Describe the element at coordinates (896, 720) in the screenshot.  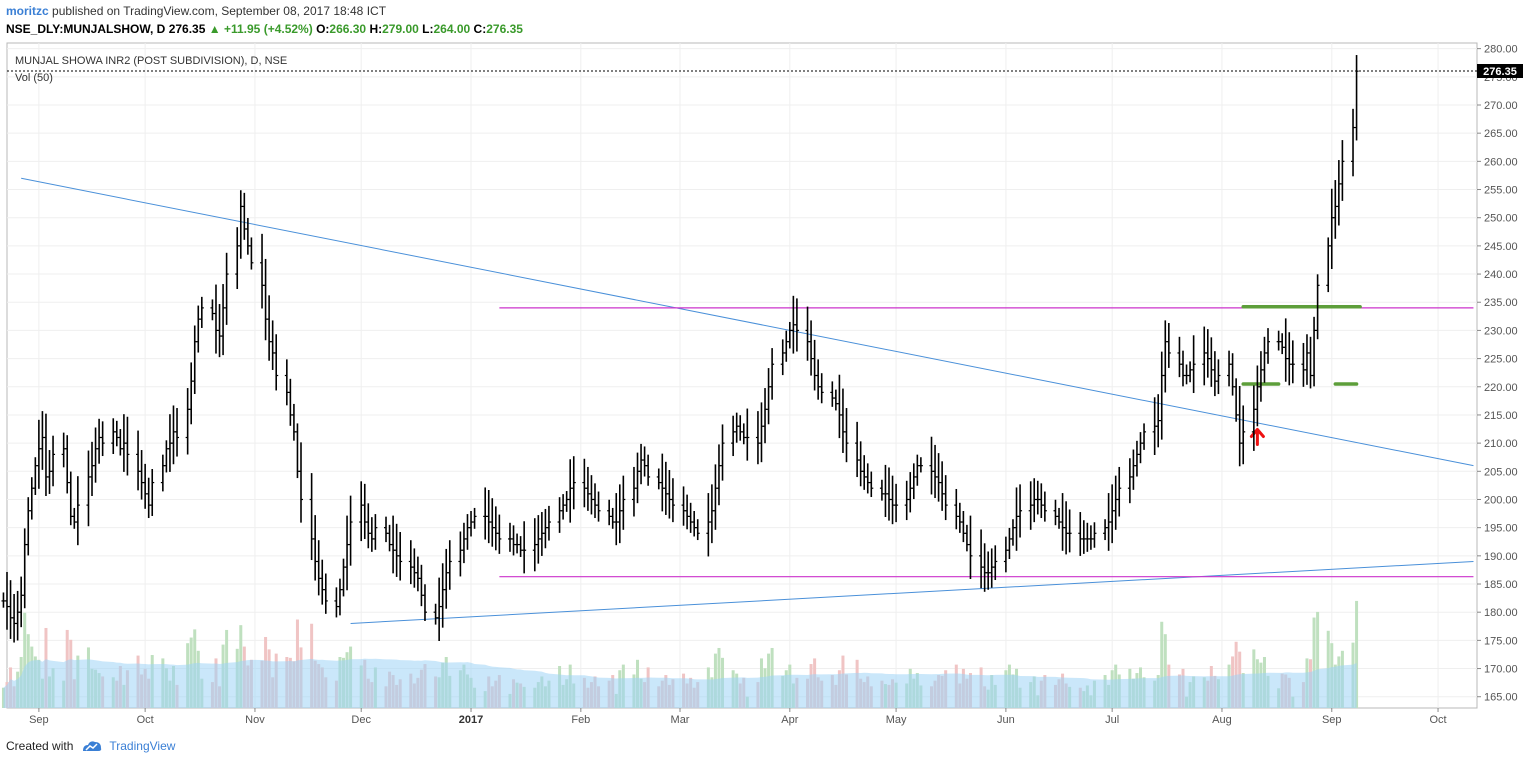
I see `x-tick-label: May` at that location.